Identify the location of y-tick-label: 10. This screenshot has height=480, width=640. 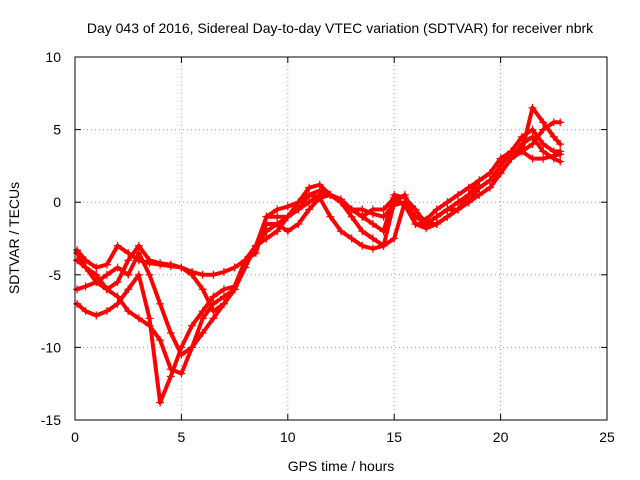
(53, 57).